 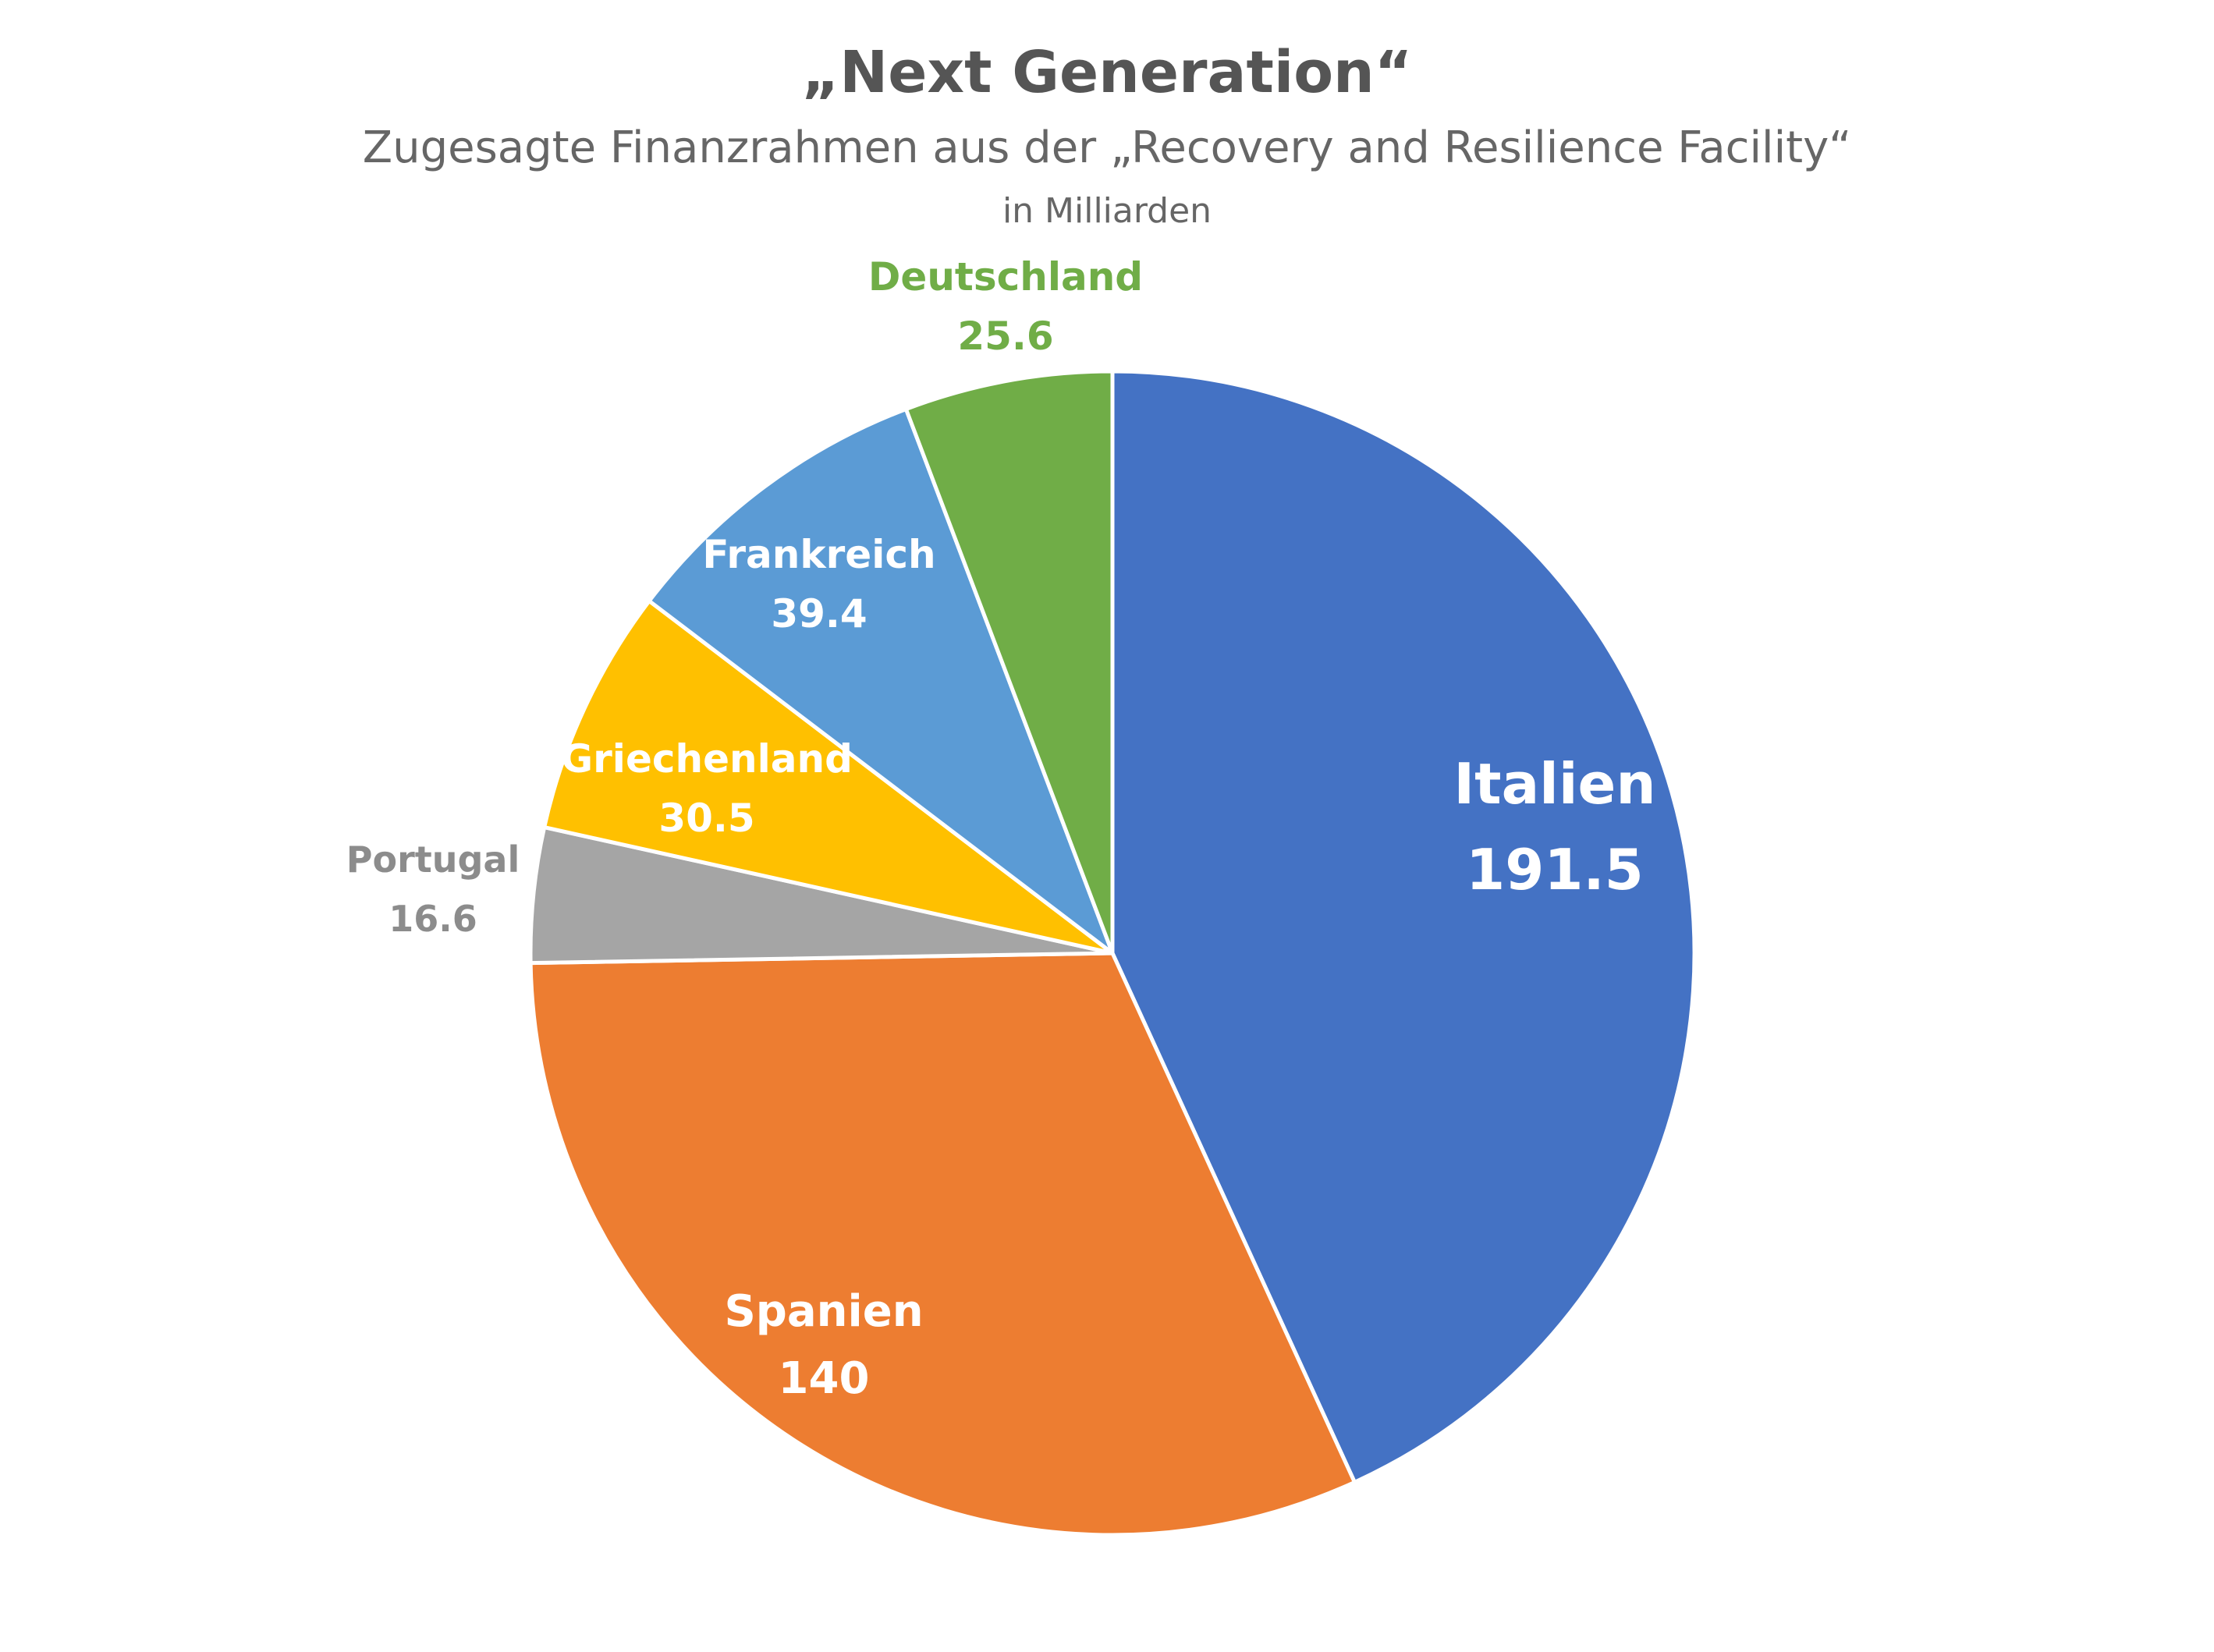 I want to click on slice-value-griechenland: 30.5, so click(x=706, y=818).